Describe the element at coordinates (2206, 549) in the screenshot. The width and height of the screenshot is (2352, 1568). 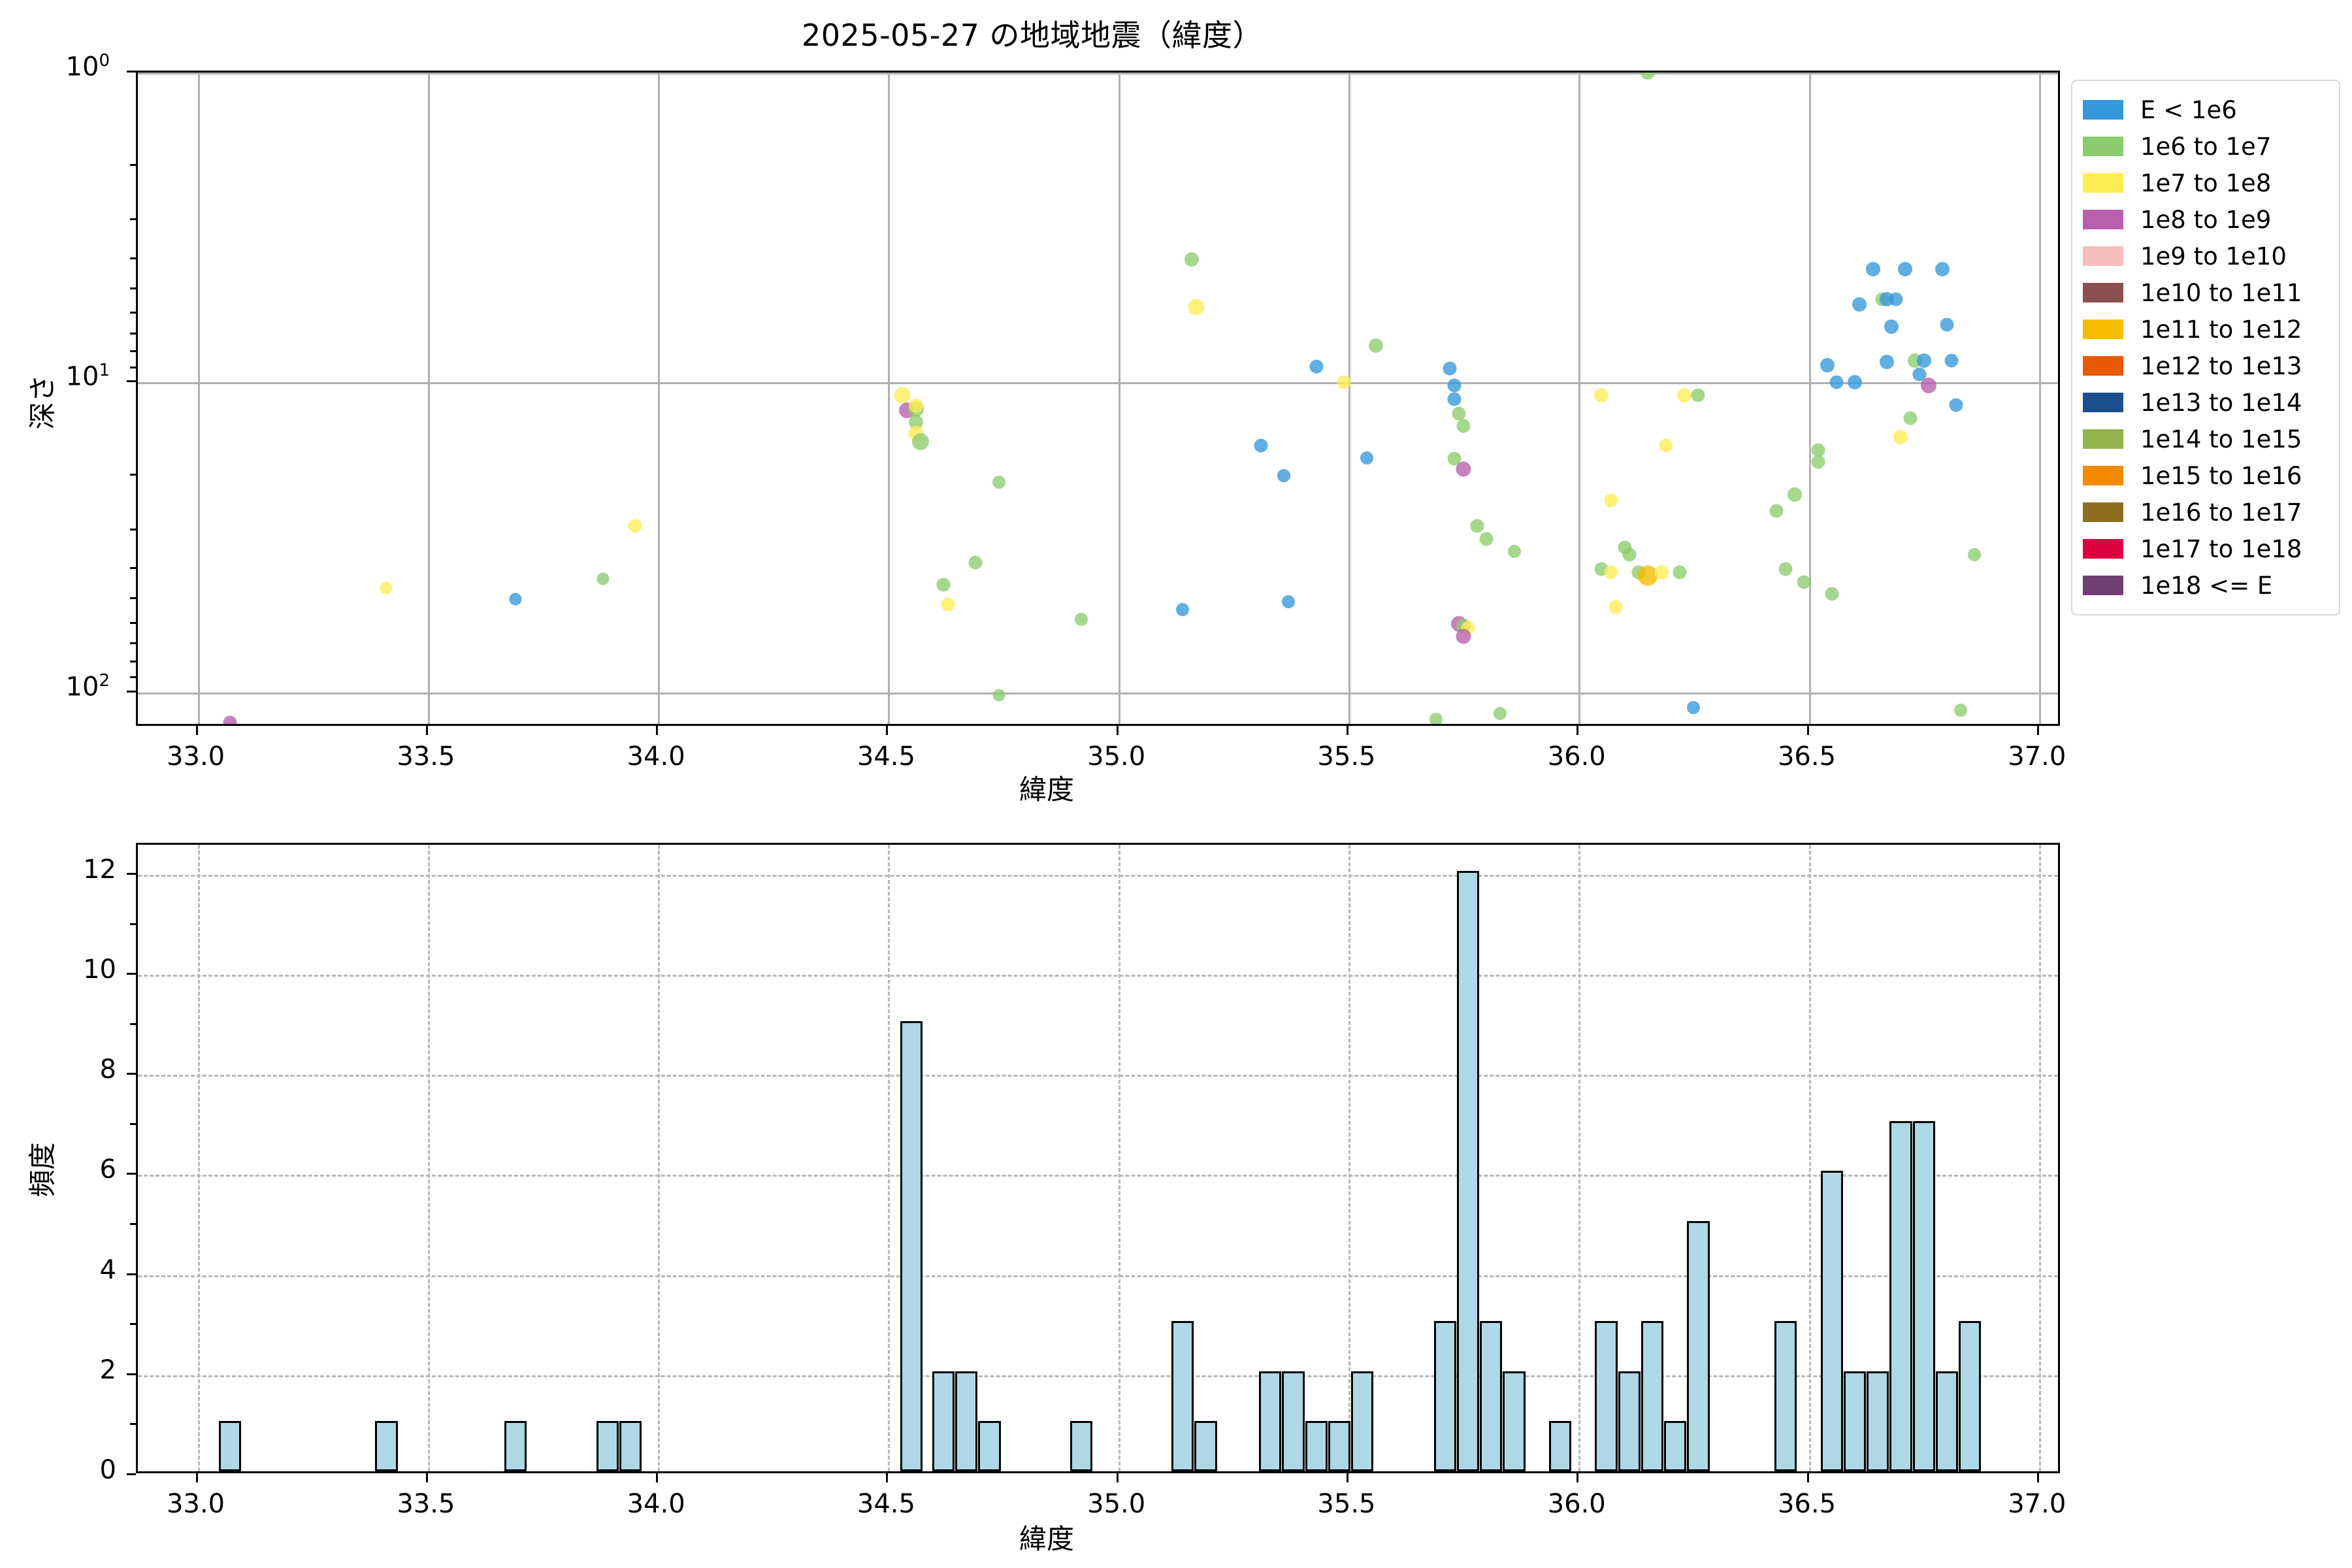
I see `legend-item: 1e17 to 1e18` at that location.